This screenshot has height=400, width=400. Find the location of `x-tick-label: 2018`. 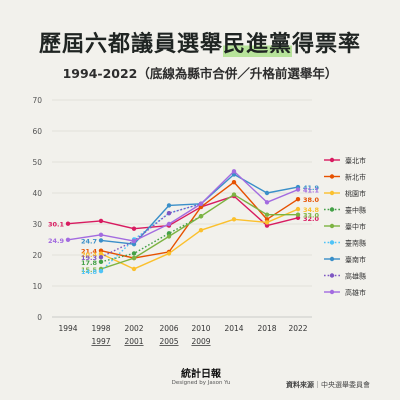

x-tick-label: 2018 is located at coordinates (266, 328).